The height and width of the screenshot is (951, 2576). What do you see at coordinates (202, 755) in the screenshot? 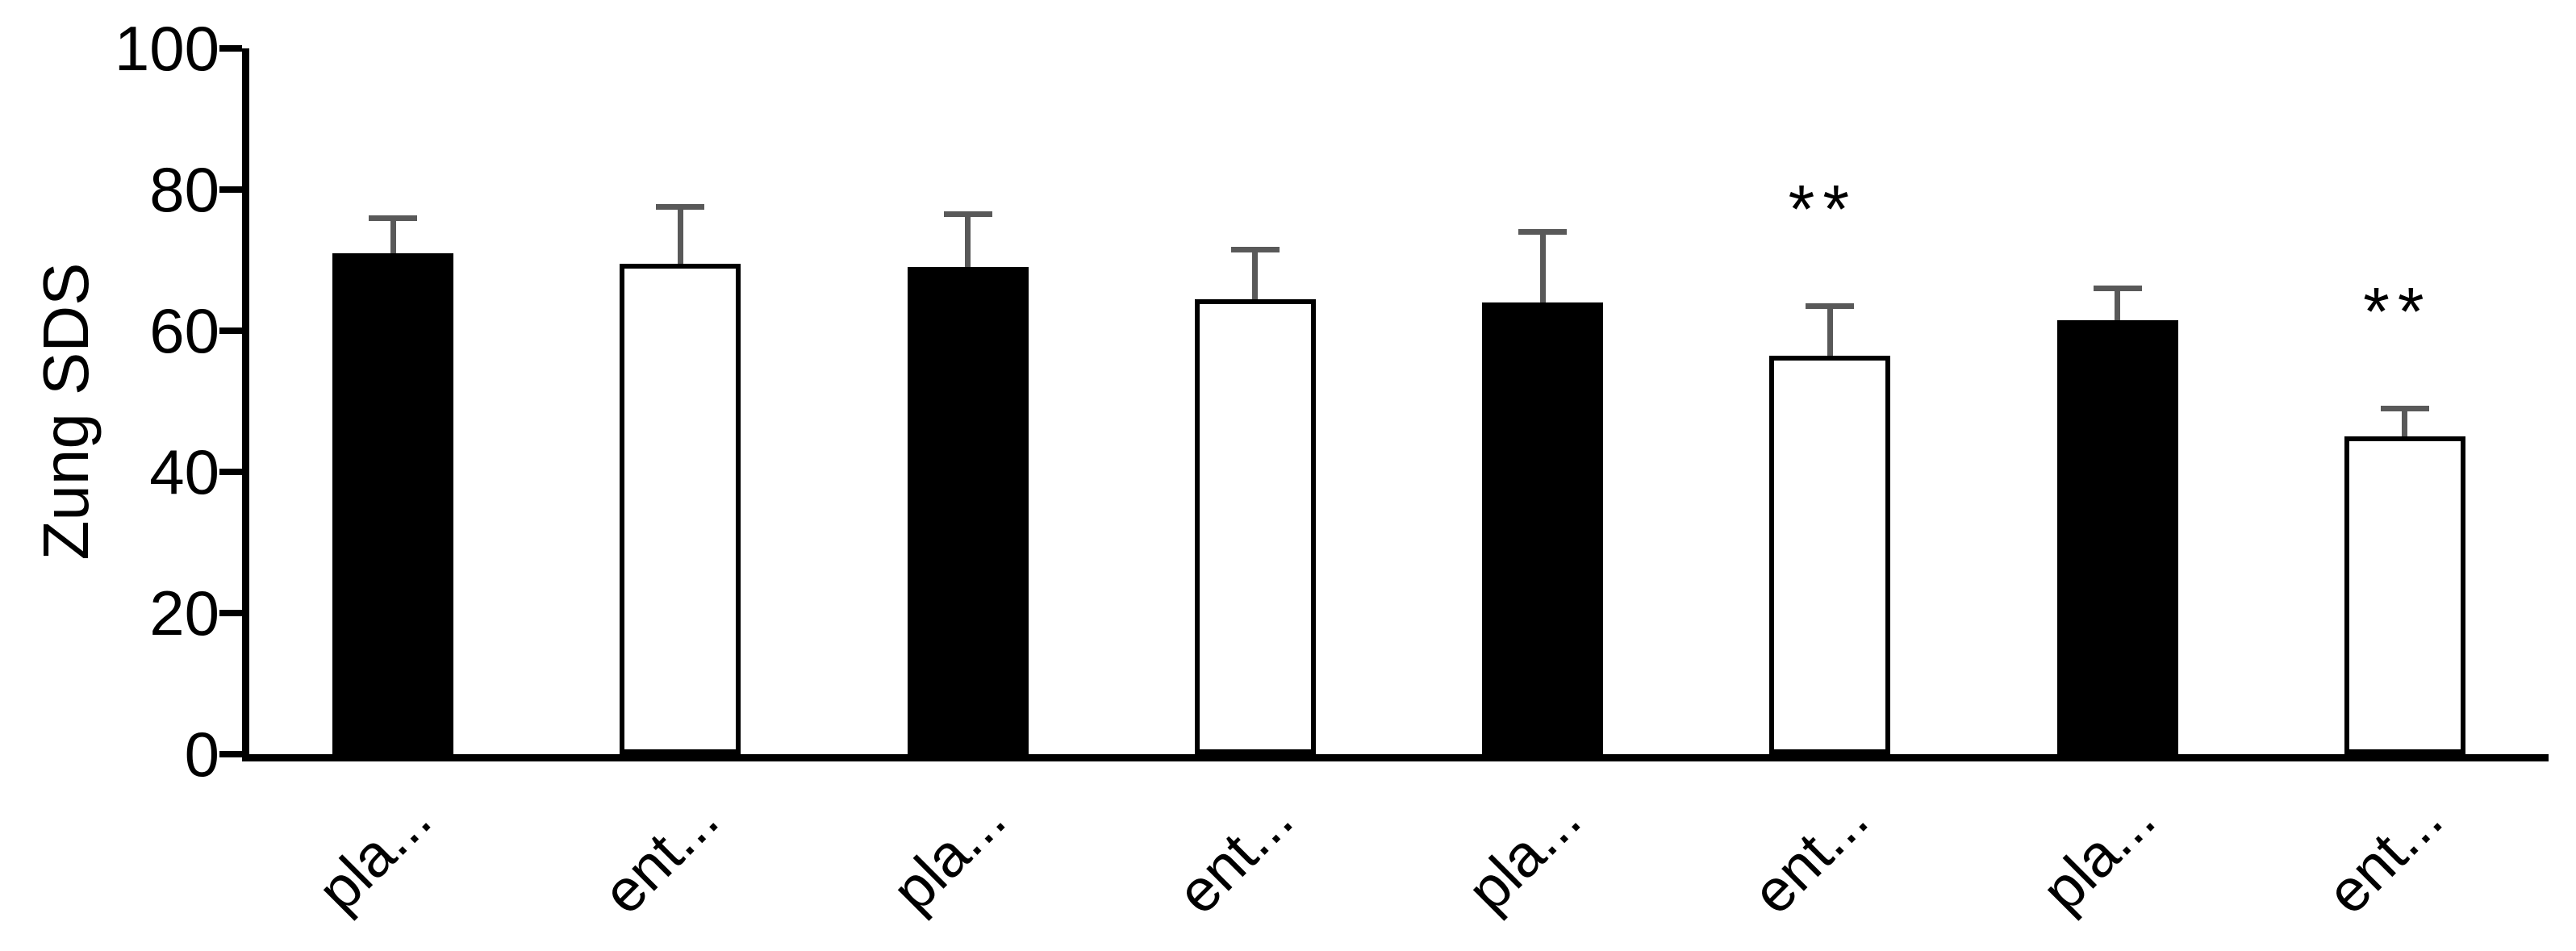
I see `y-tick-label: 0` at bounding box center [202, 755].